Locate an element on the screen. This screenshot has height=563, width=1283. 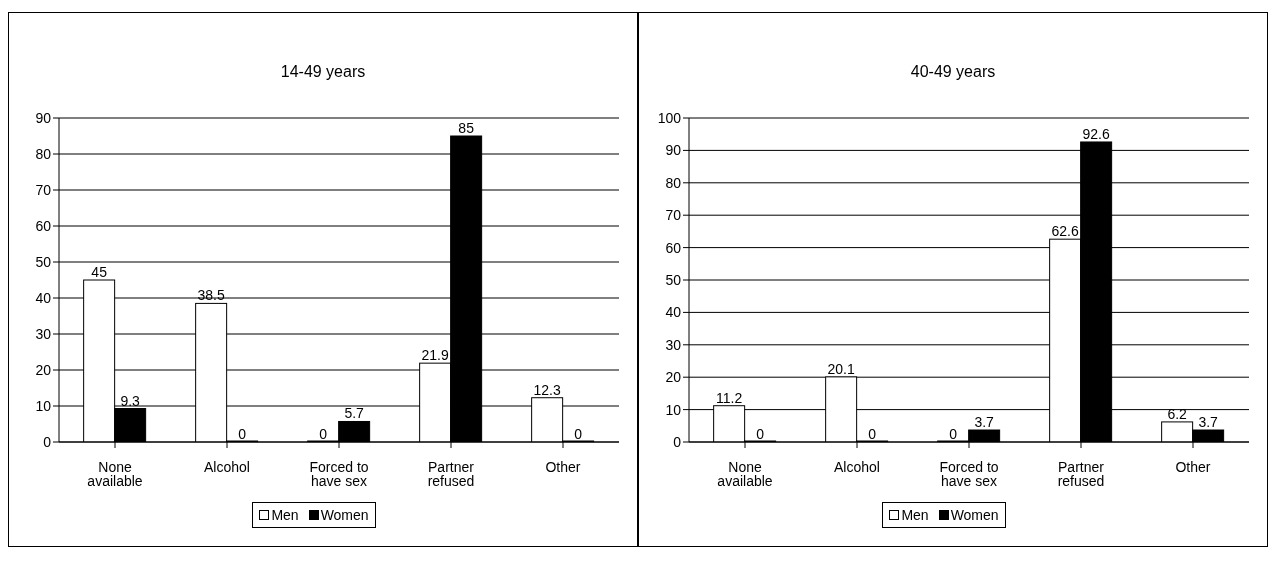
data-label: 9.3 is located at coordinates (130, 400).